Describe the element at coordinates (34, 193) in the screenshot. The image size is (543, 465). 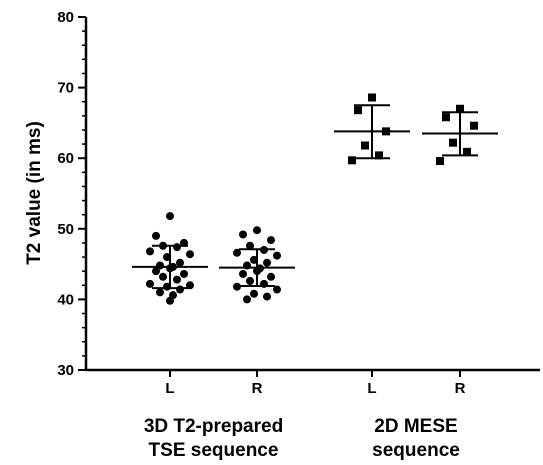
I see `y-axis-title: T2 value (in ms)` at that location.